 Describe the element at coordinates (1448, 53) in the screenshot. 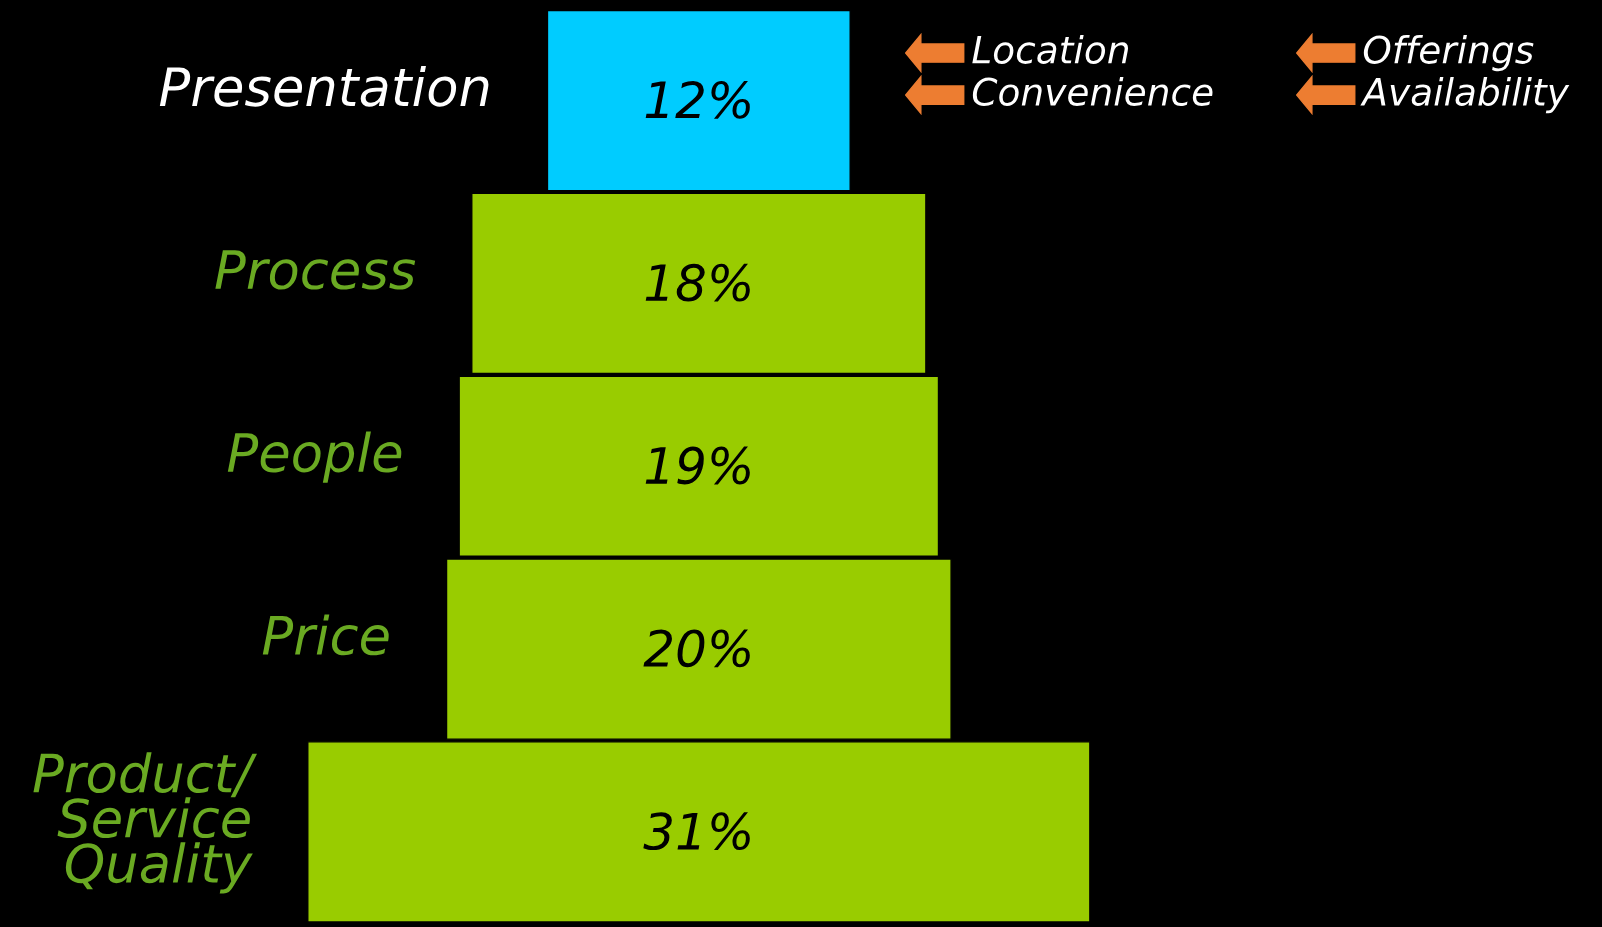

I see `text: Offerings` at that location.